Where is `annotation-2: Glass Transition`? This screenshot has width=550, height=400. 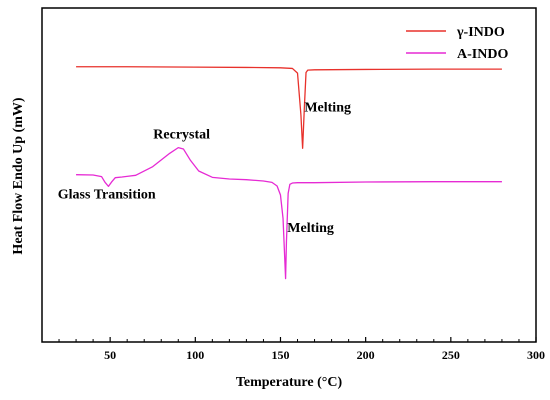 annotation-2: Glass Transition is located at coordinates (107, 194).